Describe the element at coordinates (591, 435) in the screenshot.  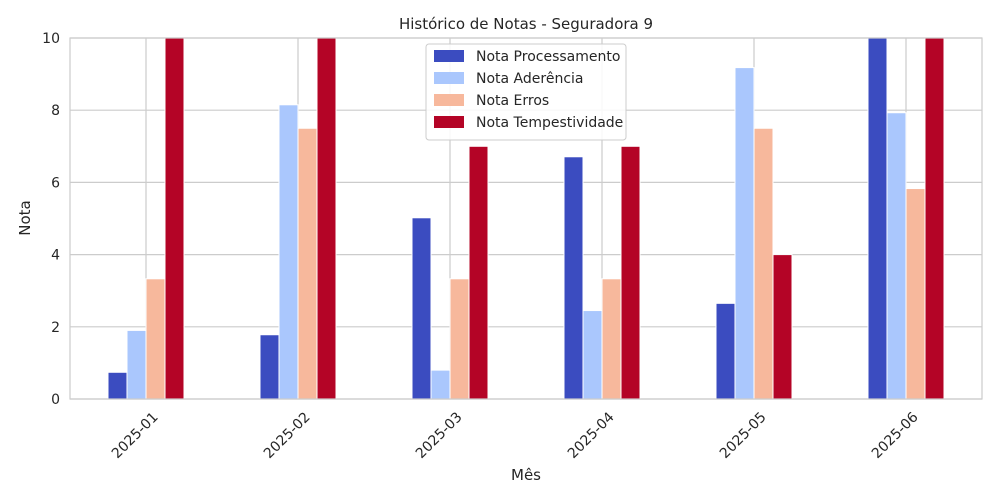
I see `x-tick-label: 2025-04` at that location.